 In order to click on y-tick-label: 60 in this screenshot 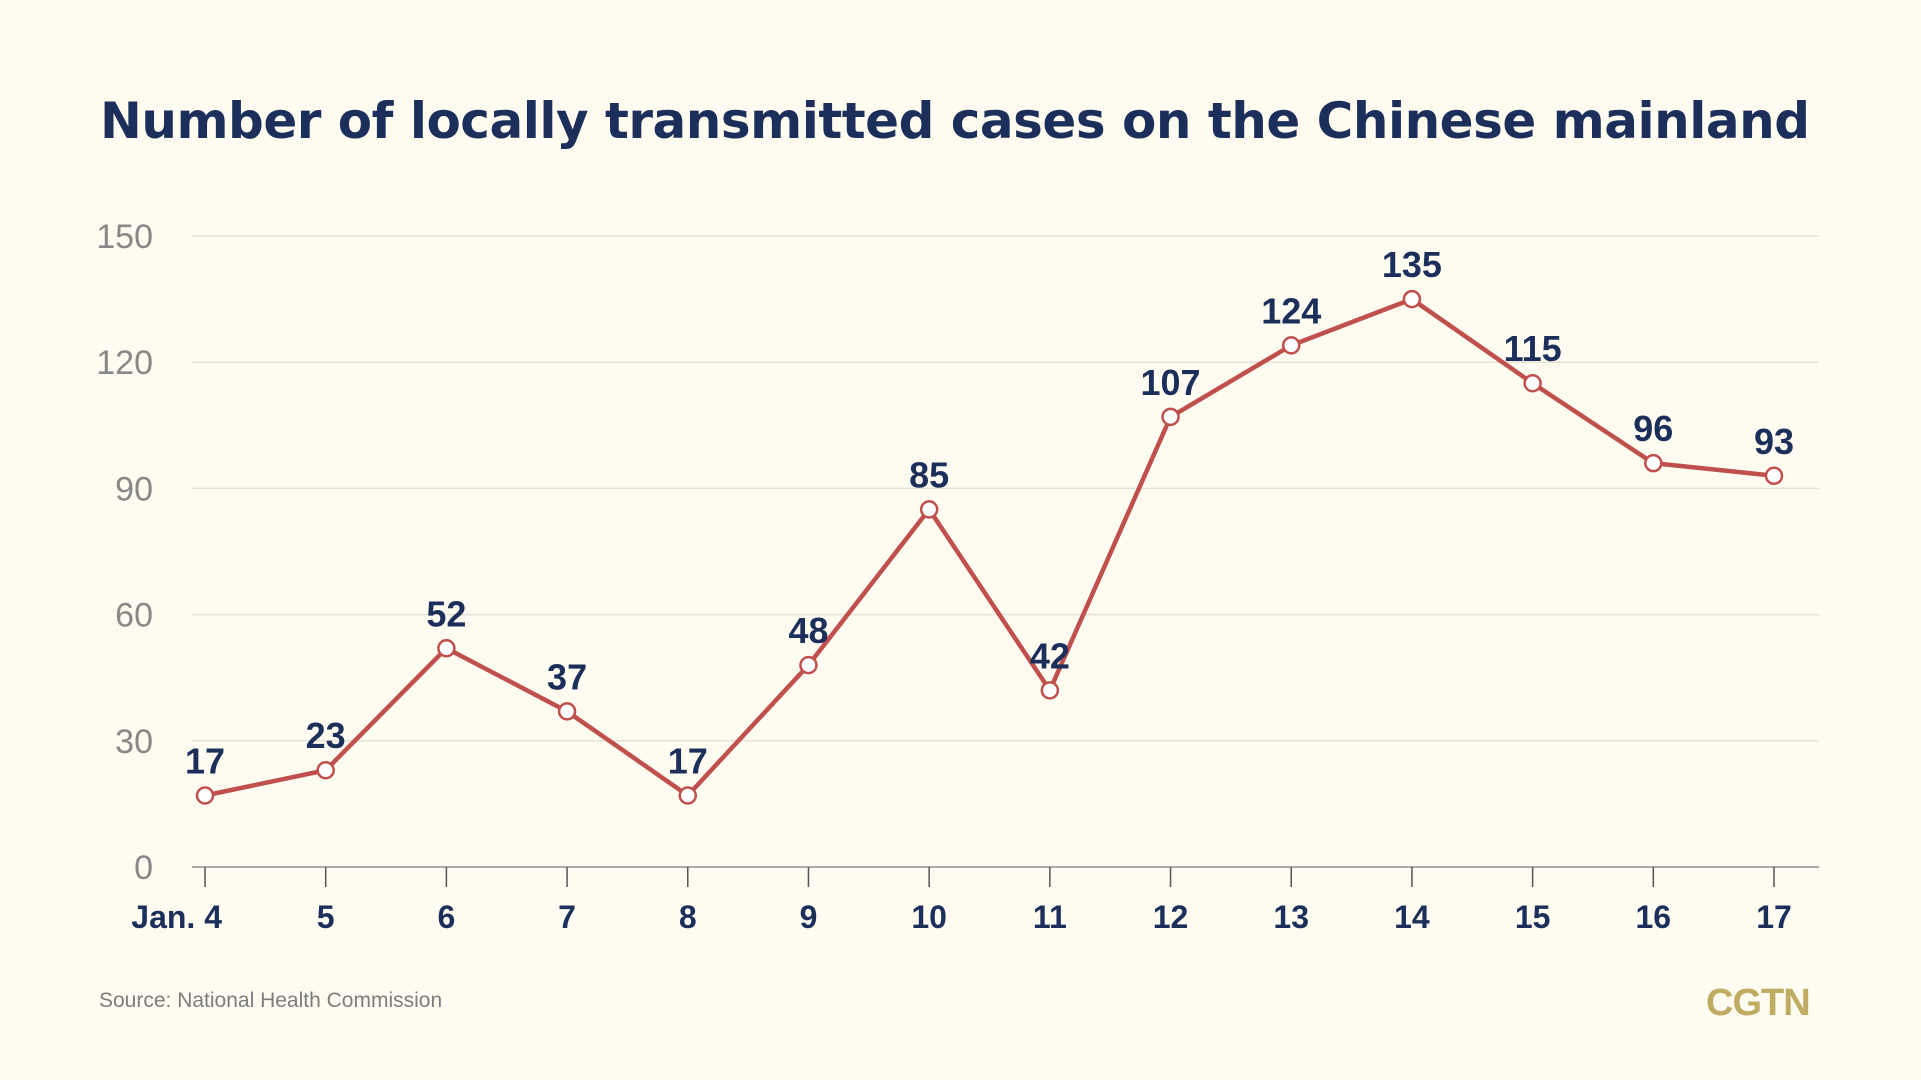, I will do `click(134, 616)`.